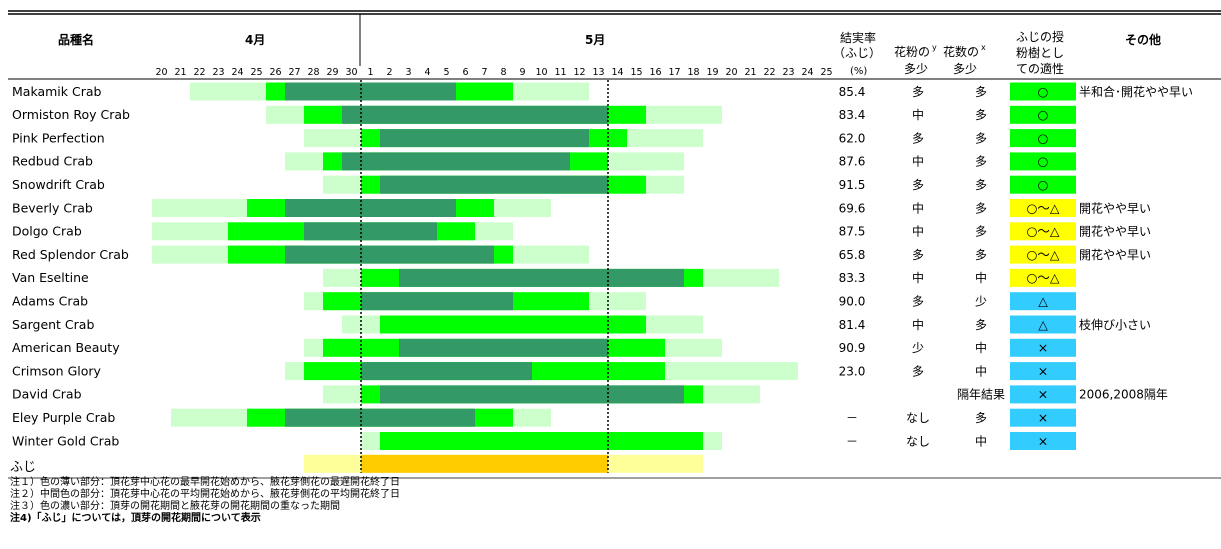  Describe the element at coordinates (636, 72) in the screenshot. I see `day-tick-label: 15` at that location.